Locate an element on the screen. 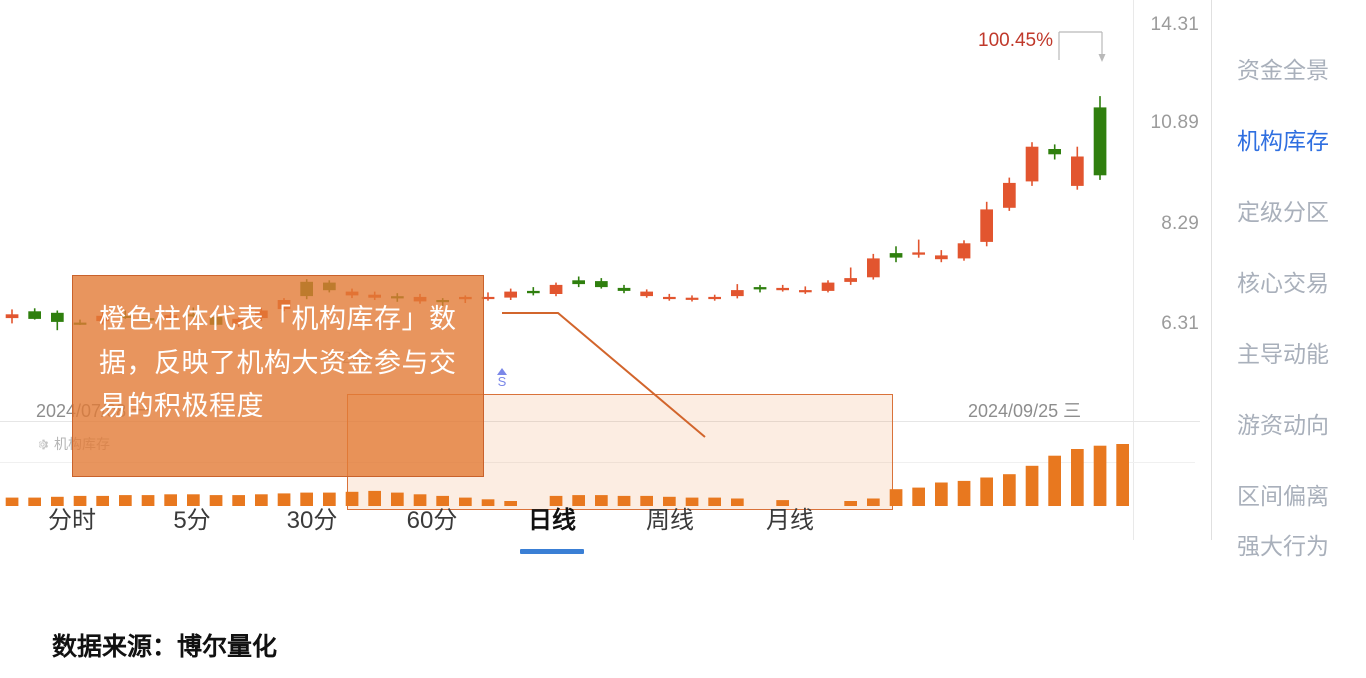 The height and width of the screenshot is (678, 1366). annotation-text: 橙色柱体代表「机构库存」数据，反映了机构大资金参与交易的积极程度 is located at coordinates (278, 363).